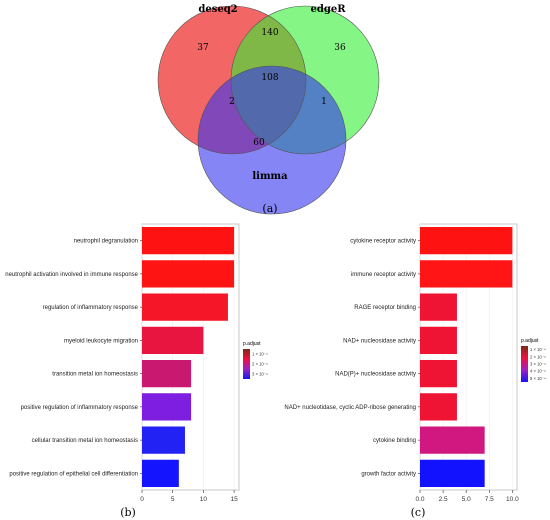 This screenshot has height=520, width=550. I want to click on venn-count-edgeR-limma: 1, so click(324, 102).